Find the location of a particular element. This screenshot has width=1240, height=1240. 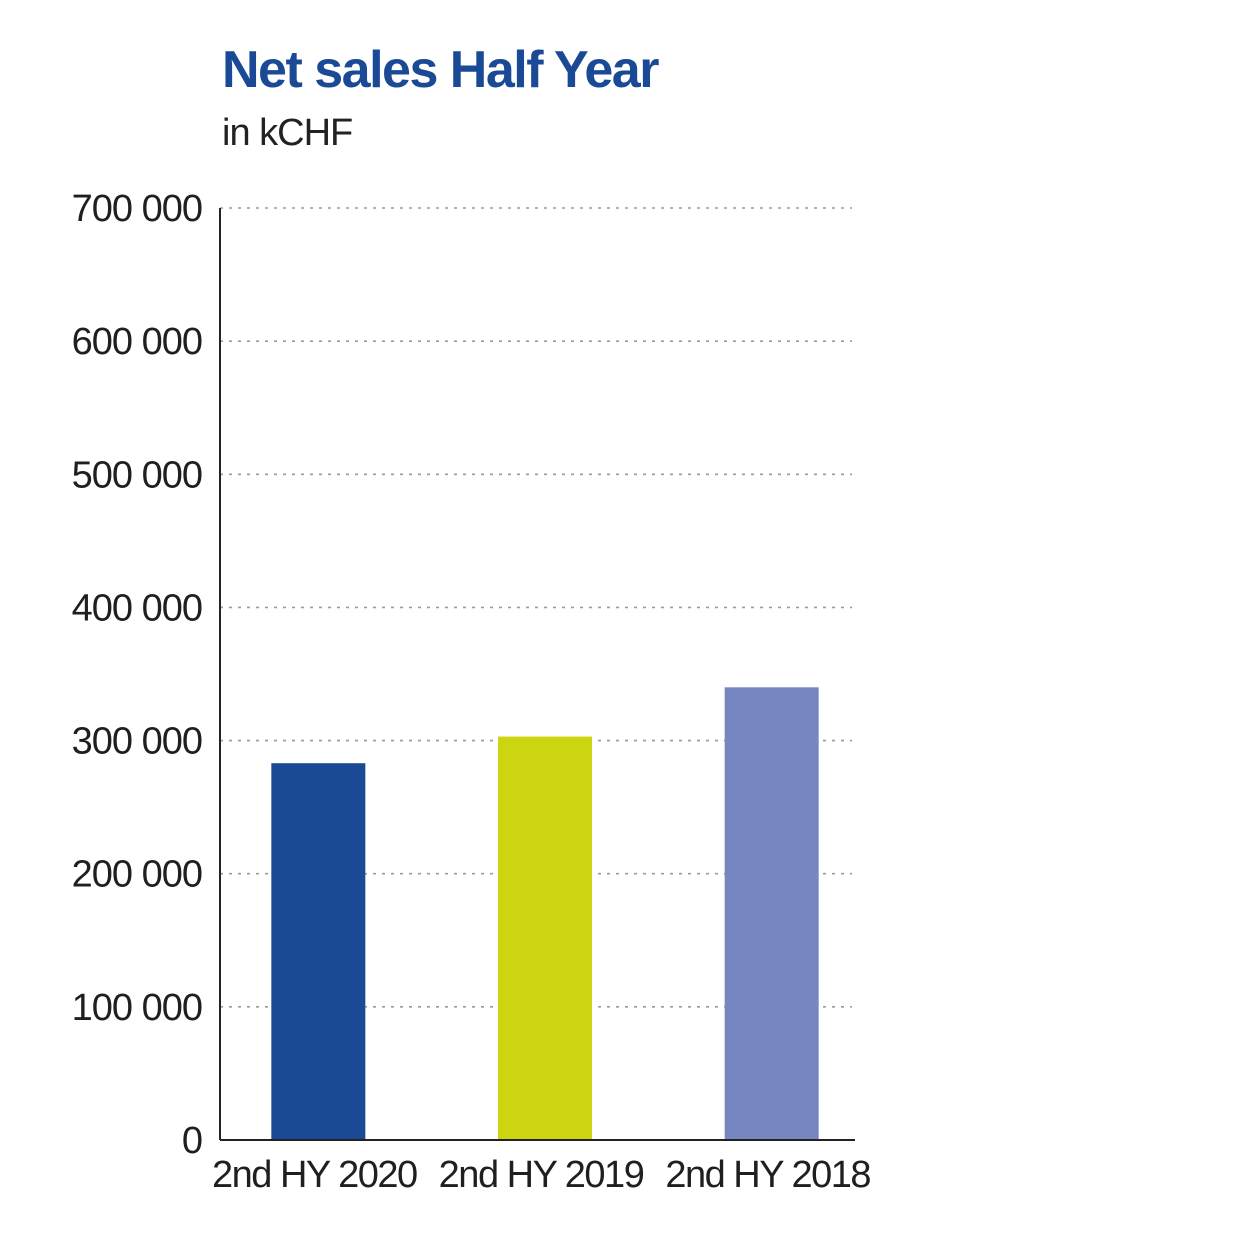

y-tick-label: 200 000 is located at coordinates (137, 875).